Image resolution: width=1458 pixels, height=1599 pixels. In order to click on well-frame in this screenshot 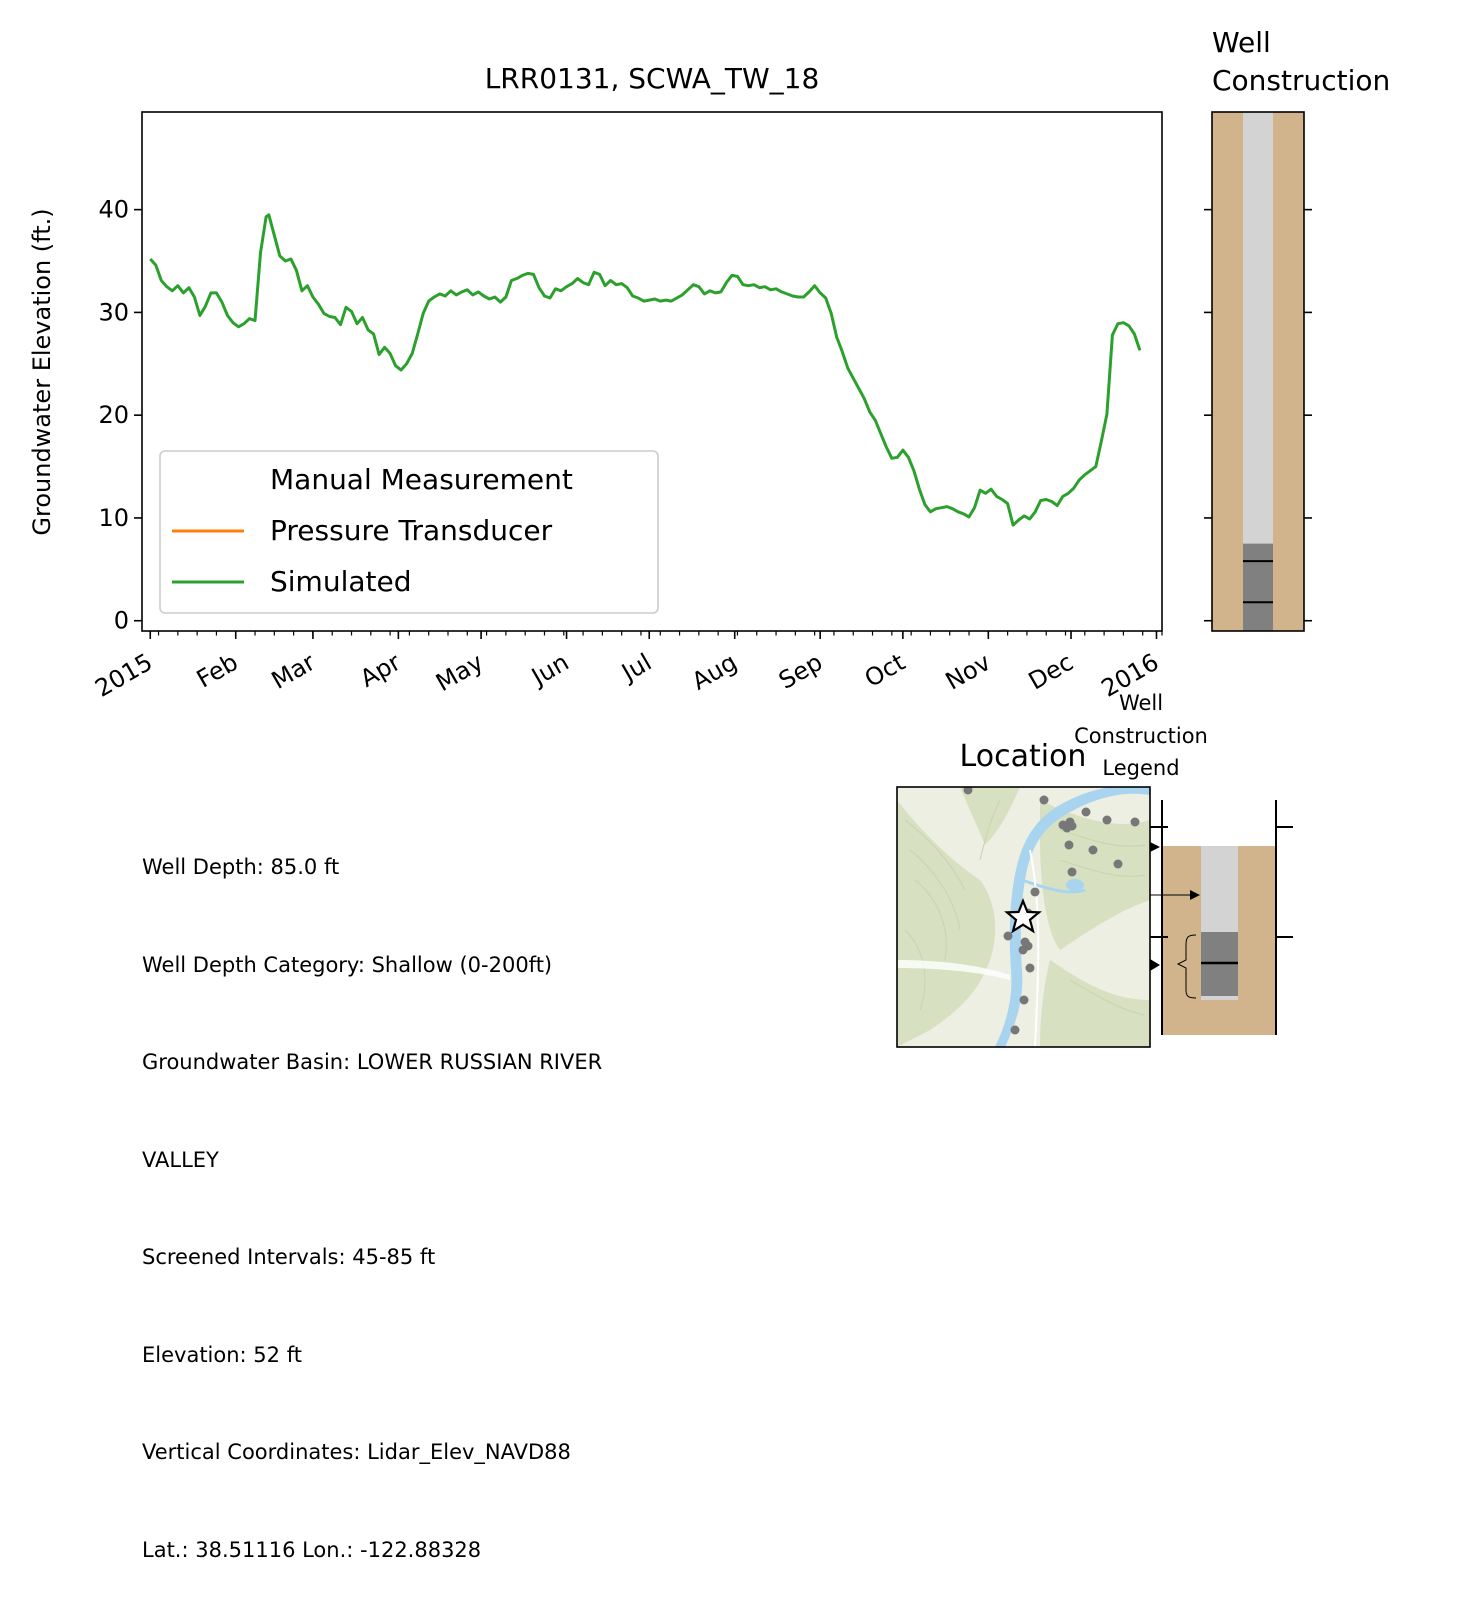, I will do `click(1258, 371)`.